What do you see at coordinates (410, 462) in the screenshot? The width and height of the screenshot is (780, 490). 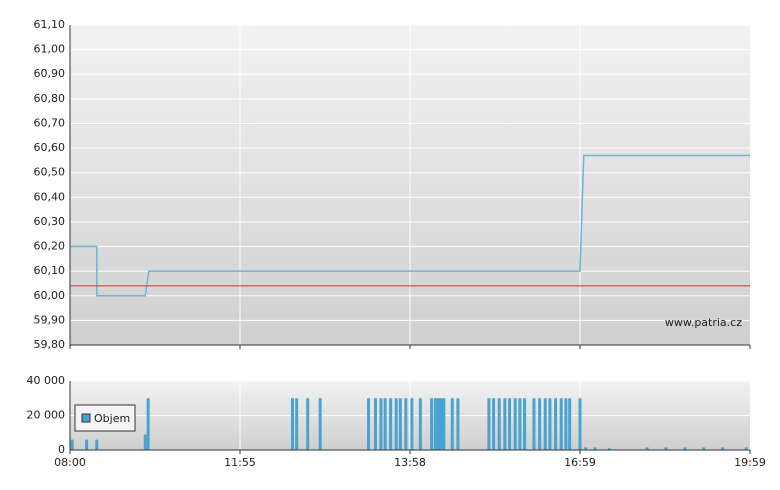 I see `x-tick-label: 13:58` at bounding box center [410, 462].